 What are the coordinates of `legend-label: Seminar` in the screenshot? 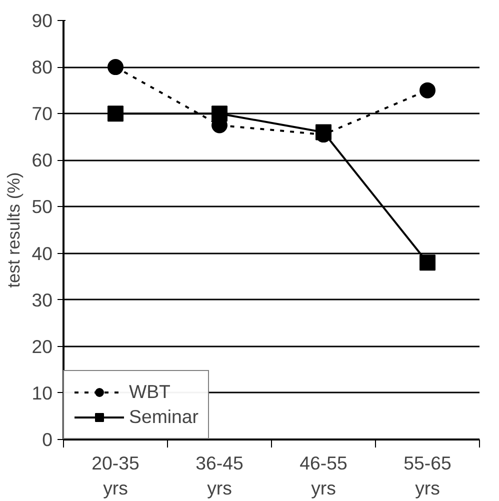 It's located at (163, 417).